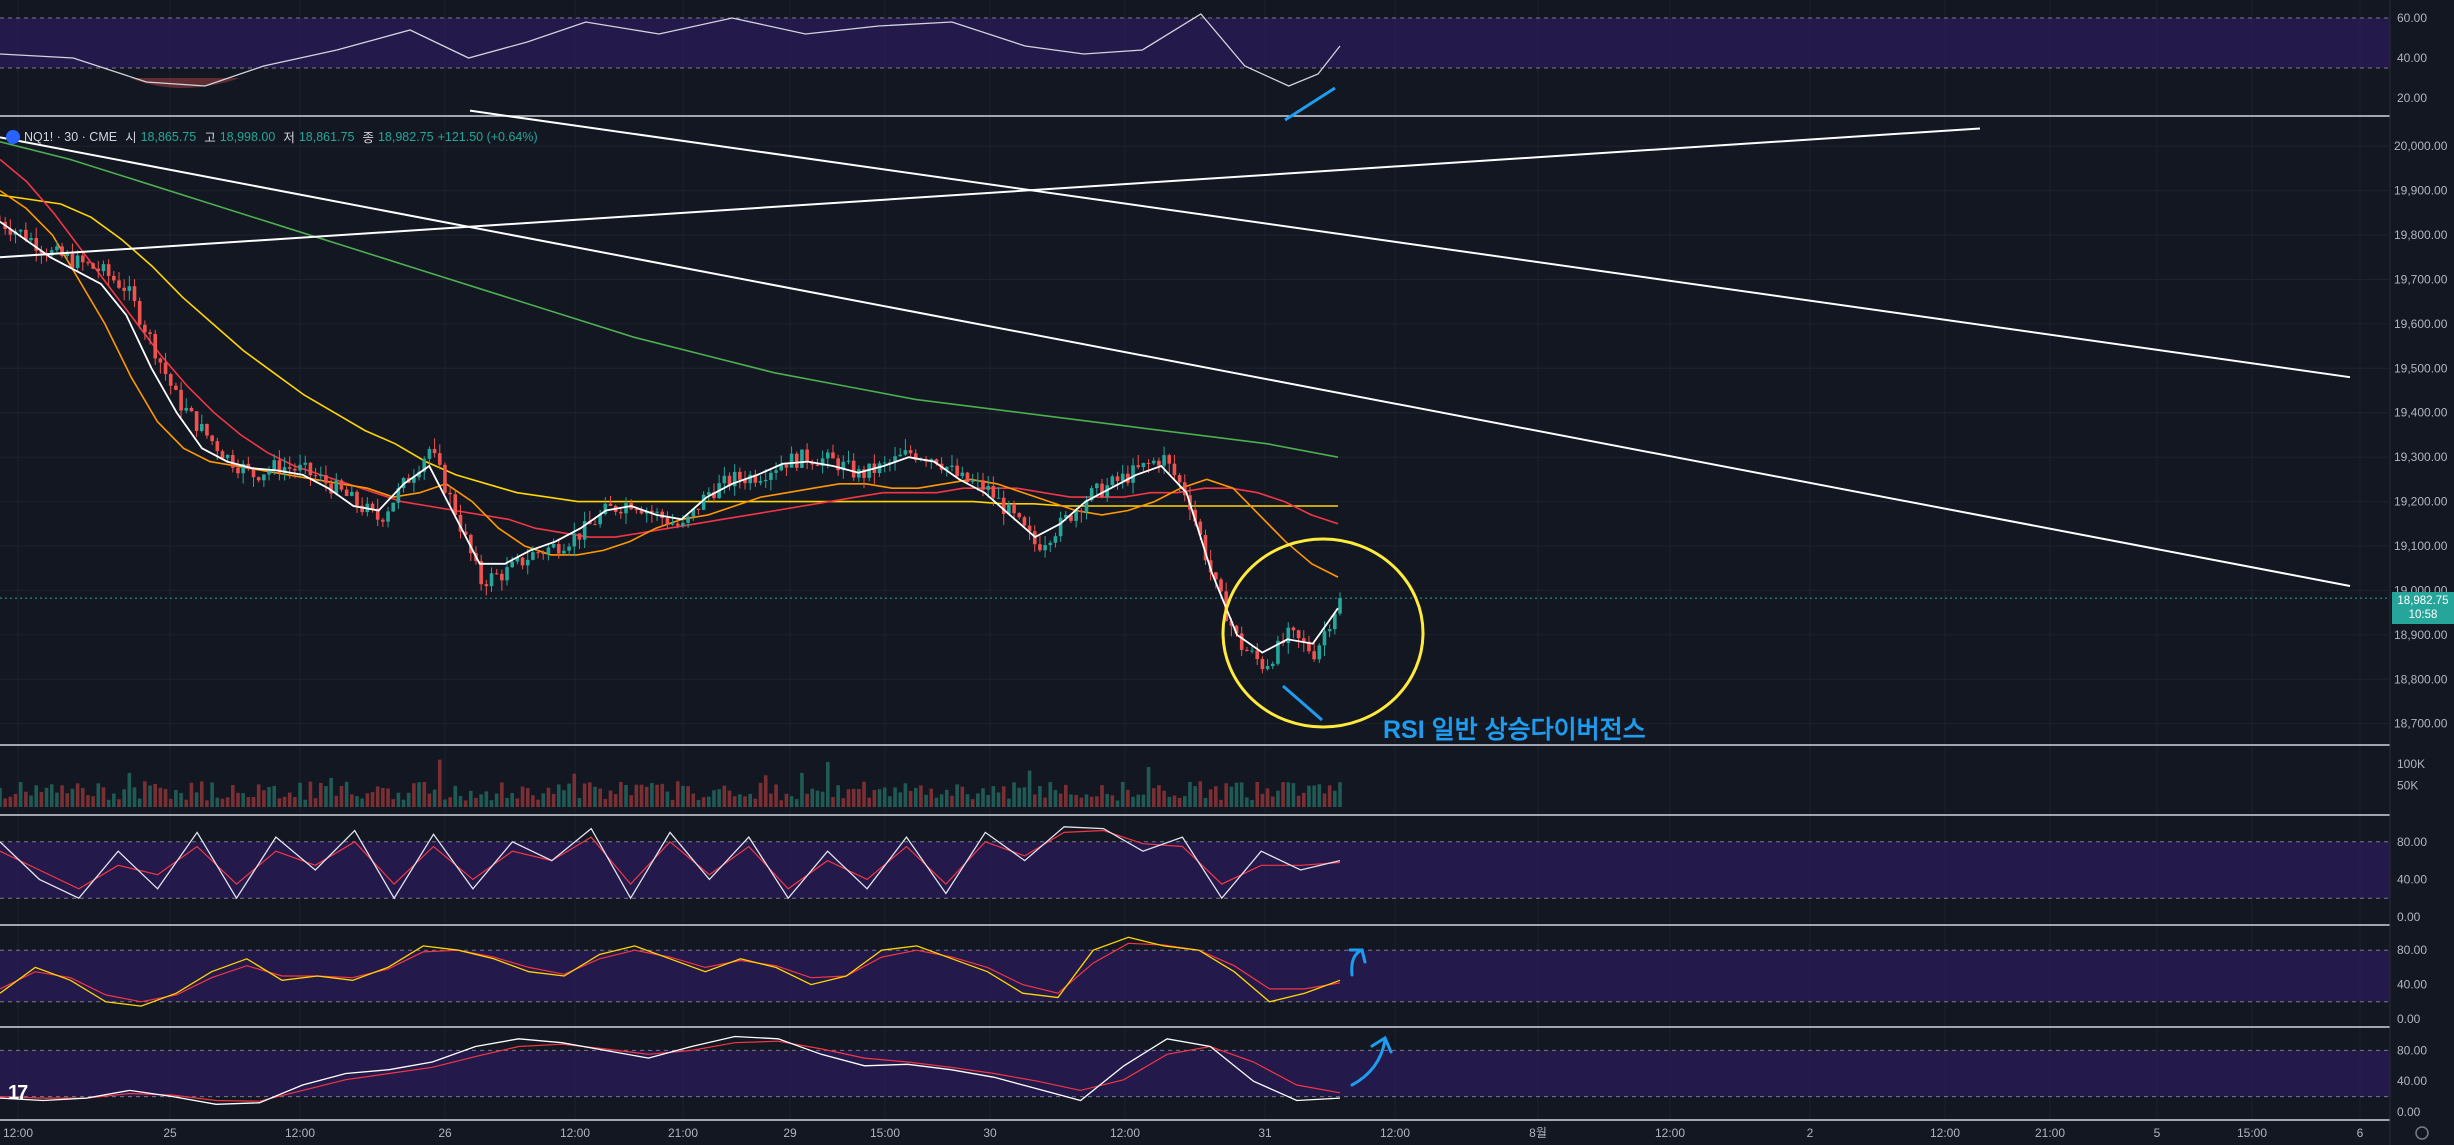 The width and height of the screenshot is (2454, 1145). What do you see at coordinates (670, 859) in the screenshot?
I see `stoch1-d-line` at bounding box center [670, 859].